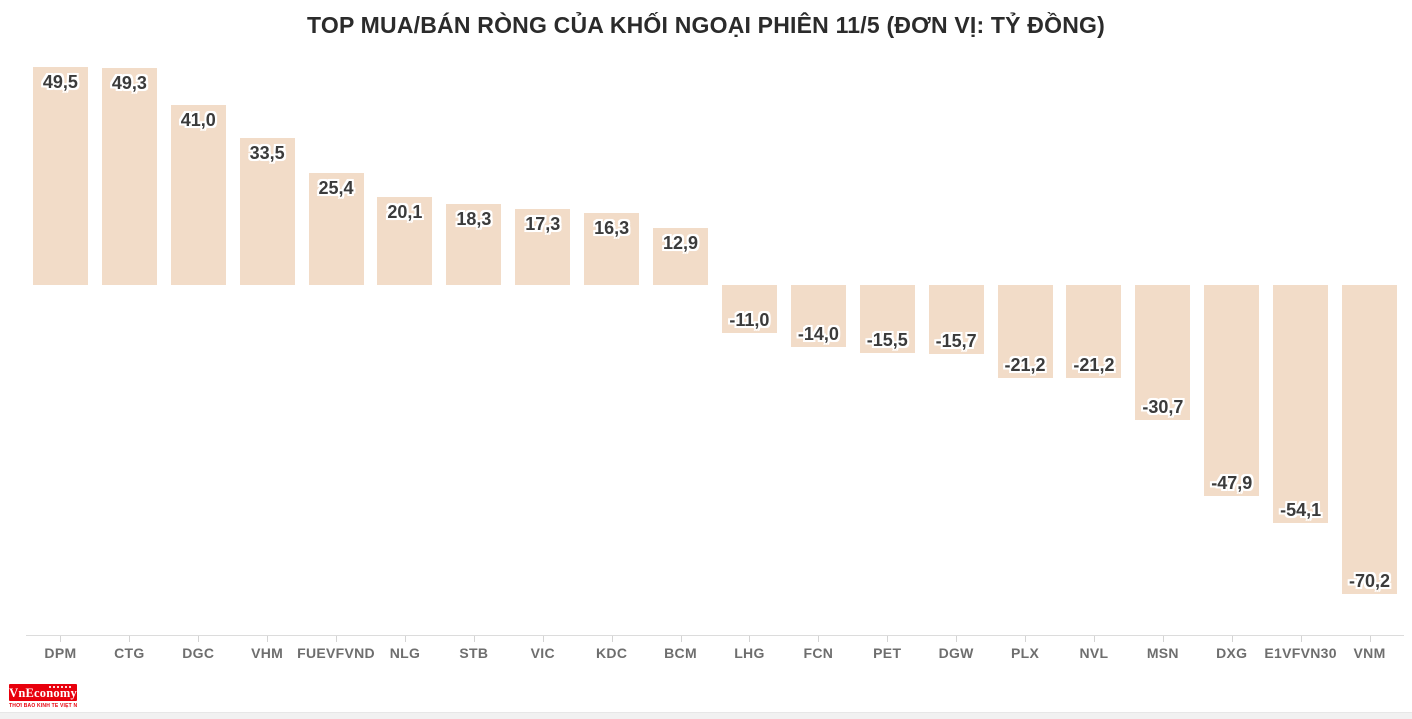  I want to click on bar-FCN: -14,0, so click(818, 316).